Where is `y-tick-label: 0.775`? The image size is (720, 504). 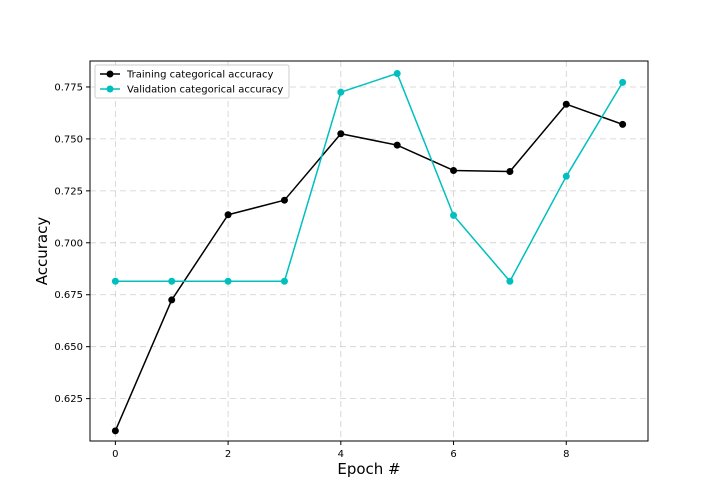 y-tick-label: 0.775 is located at coordinates (68, 87).